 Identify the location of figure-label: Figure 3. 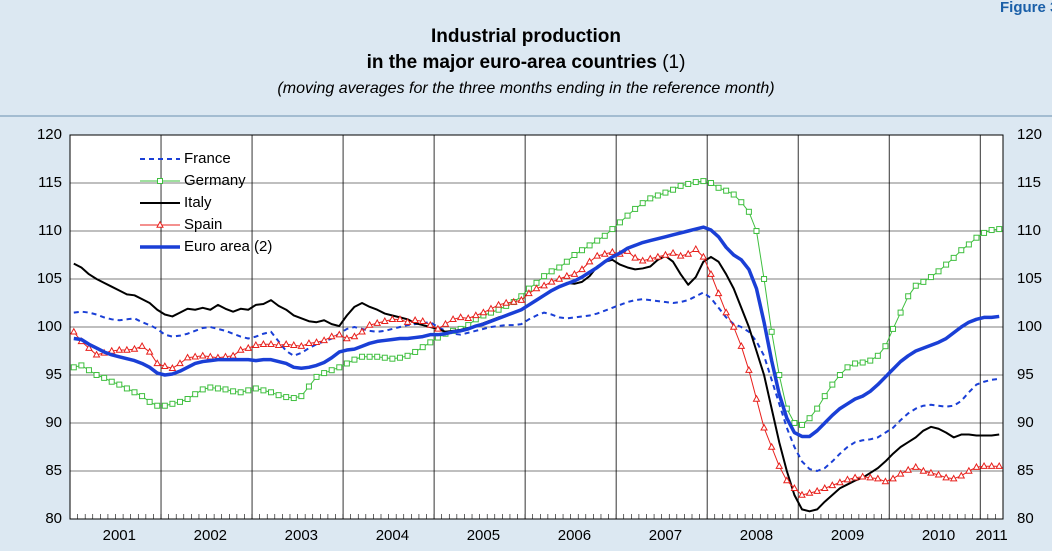
(1026, 8).